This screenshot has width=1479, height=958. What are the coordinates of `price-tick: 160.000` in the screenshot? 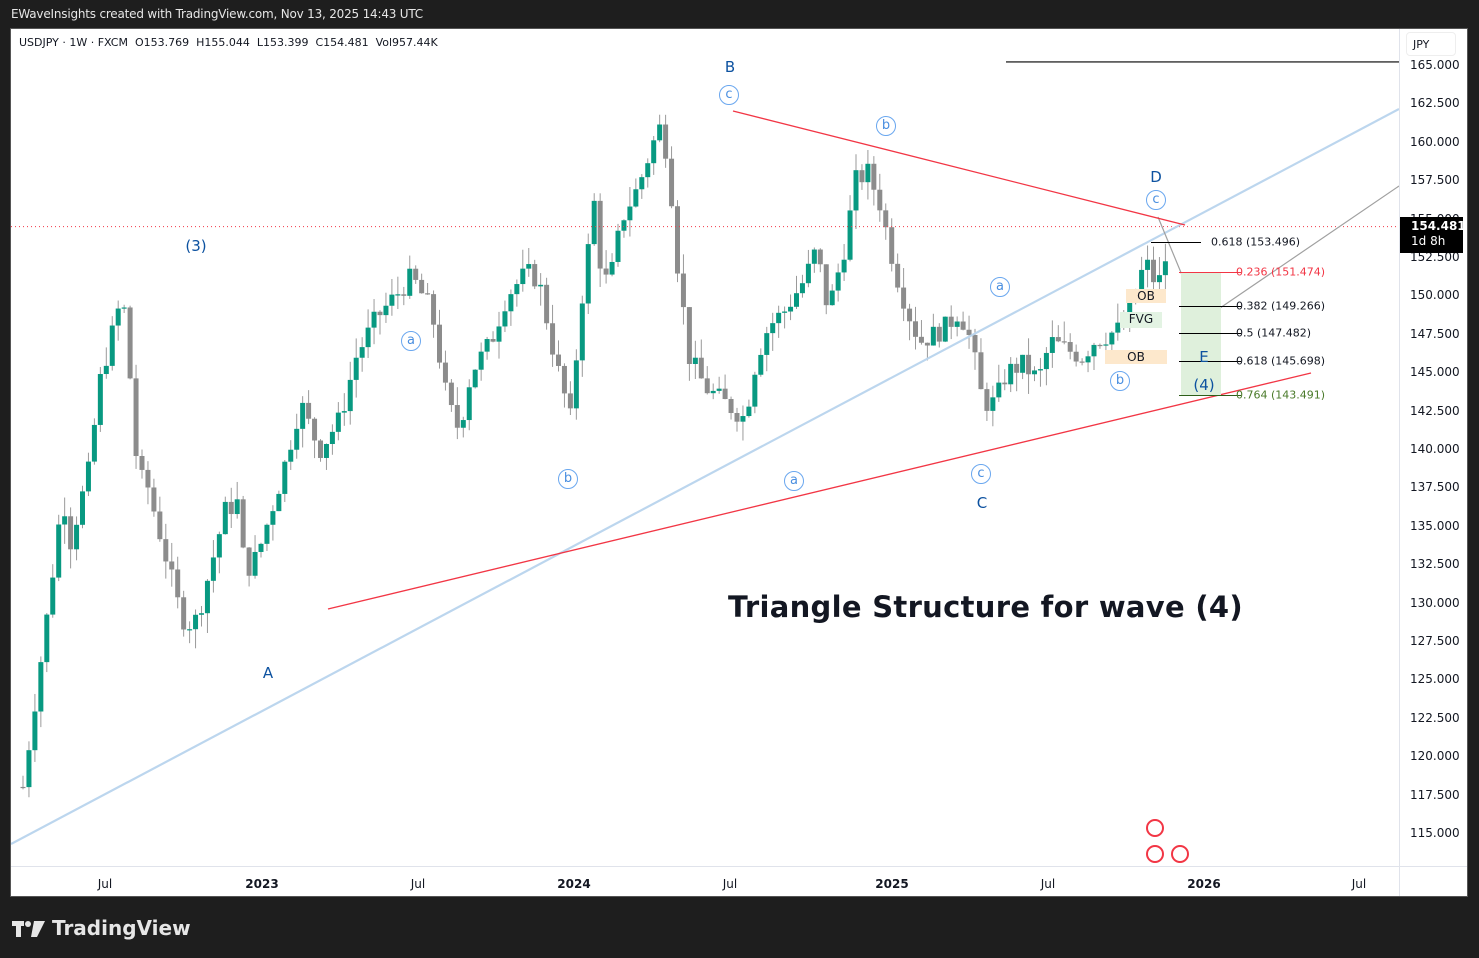 It's located at (1435, 141).